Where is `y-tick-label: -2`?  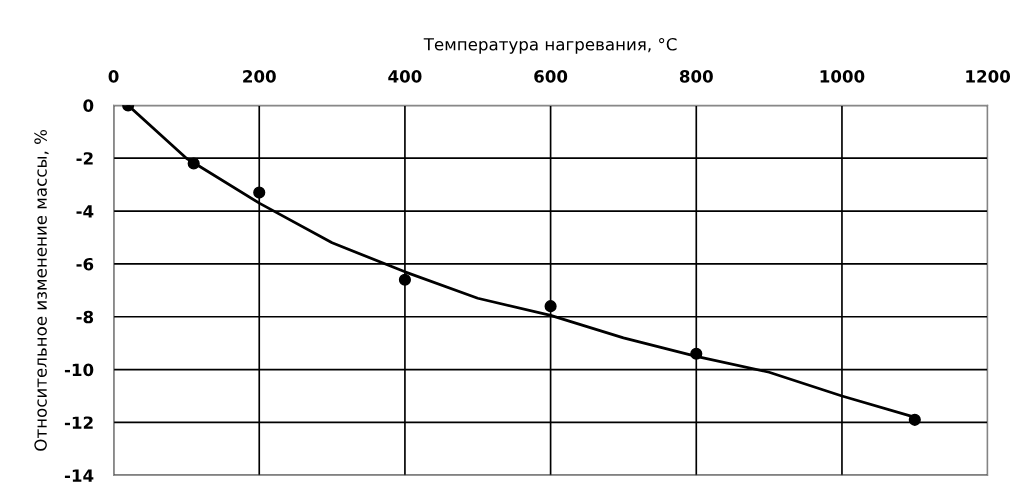 y-tick-label: -2 is located at coordinates (84, 158).